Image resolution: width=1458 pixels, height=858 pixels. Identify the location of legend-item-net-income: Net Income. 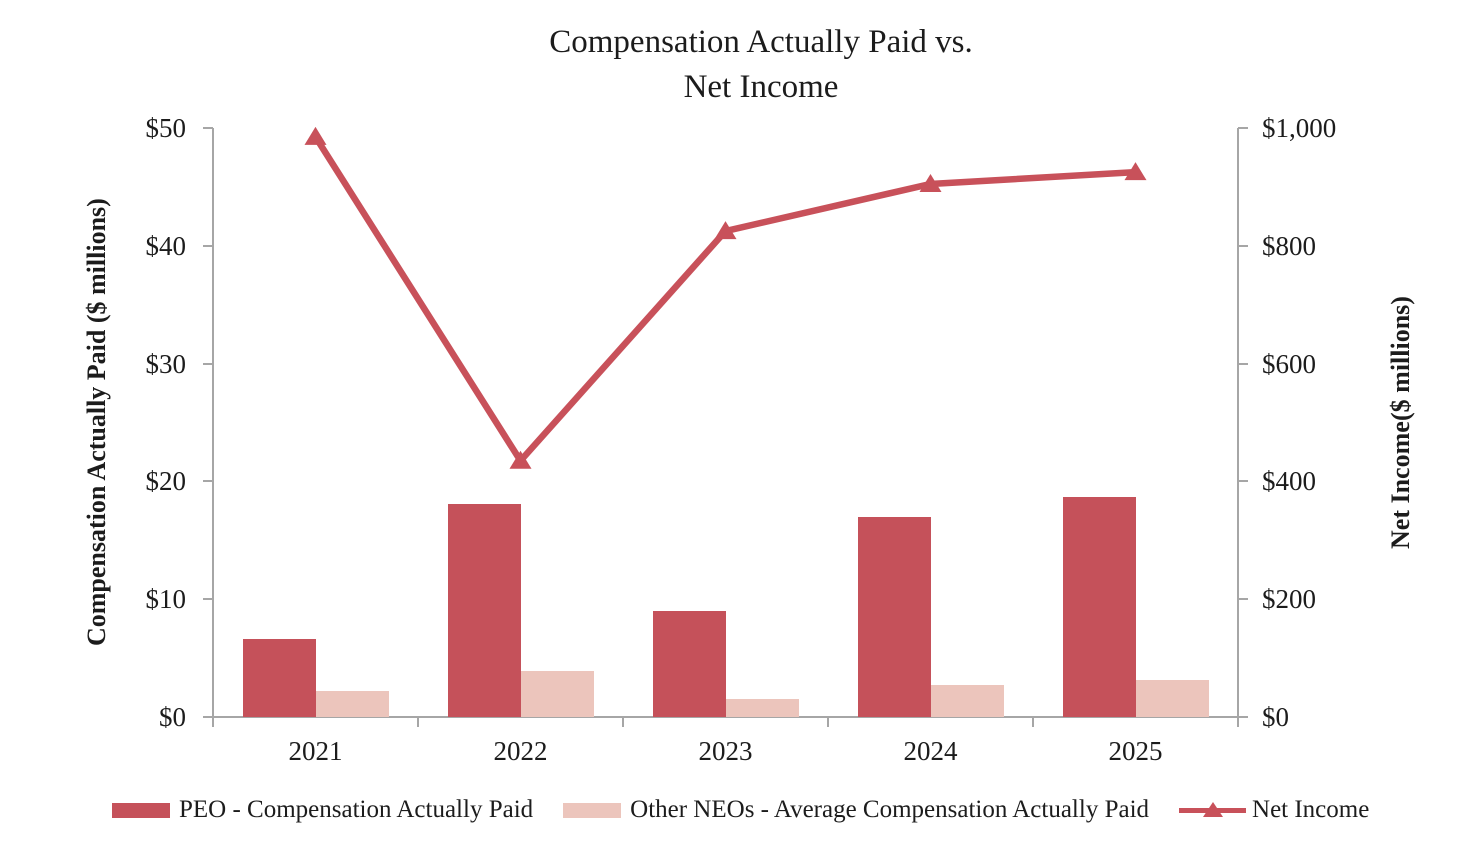
(1274, 810).